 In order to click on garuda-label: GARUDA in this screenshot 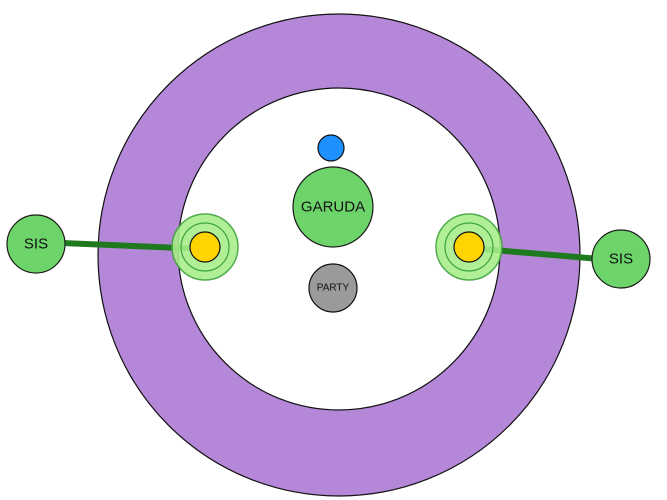, I will do `click(333, 207)`.